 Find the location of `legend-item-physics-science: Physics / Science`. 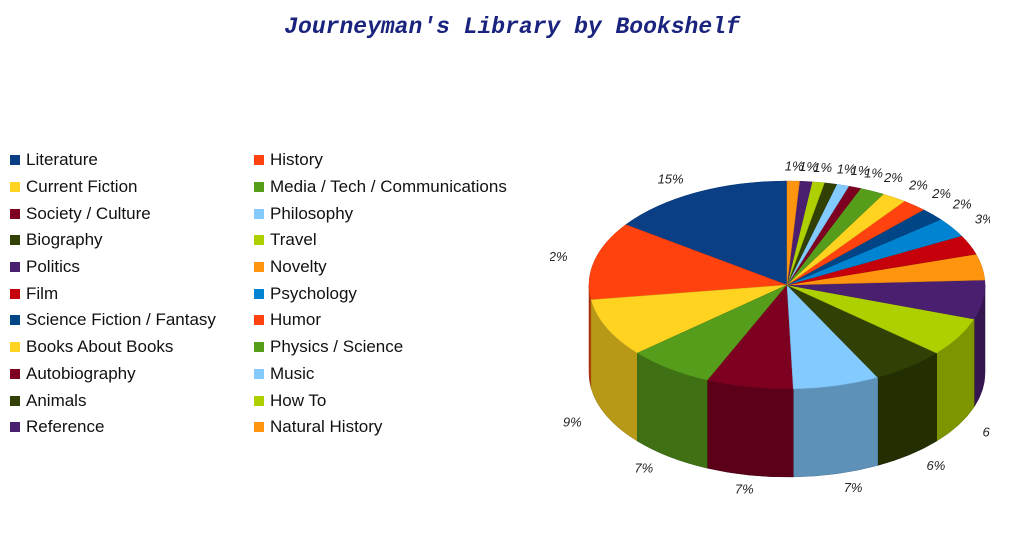

legend-item-physics-science: Physics / Science is located at coordinates (399, 347).